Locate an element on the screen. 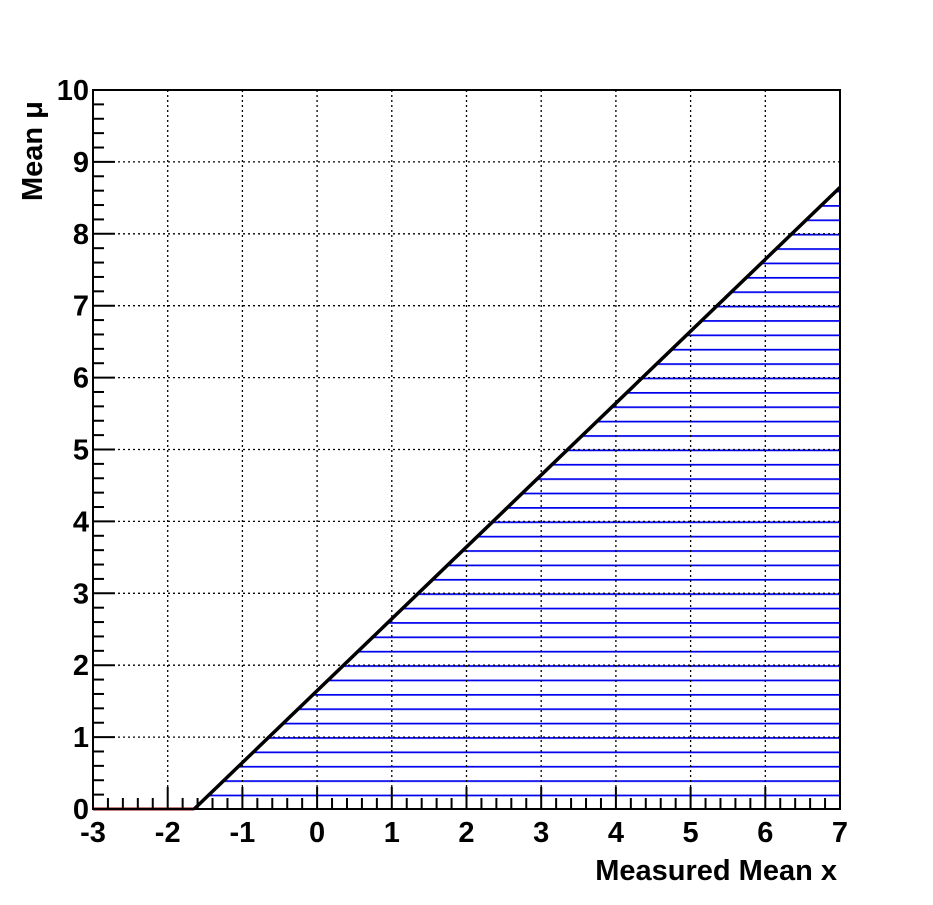 The height and width of the screenshot is (905, 933). x-tick-label: -2 is located at coordinates (168, 833).